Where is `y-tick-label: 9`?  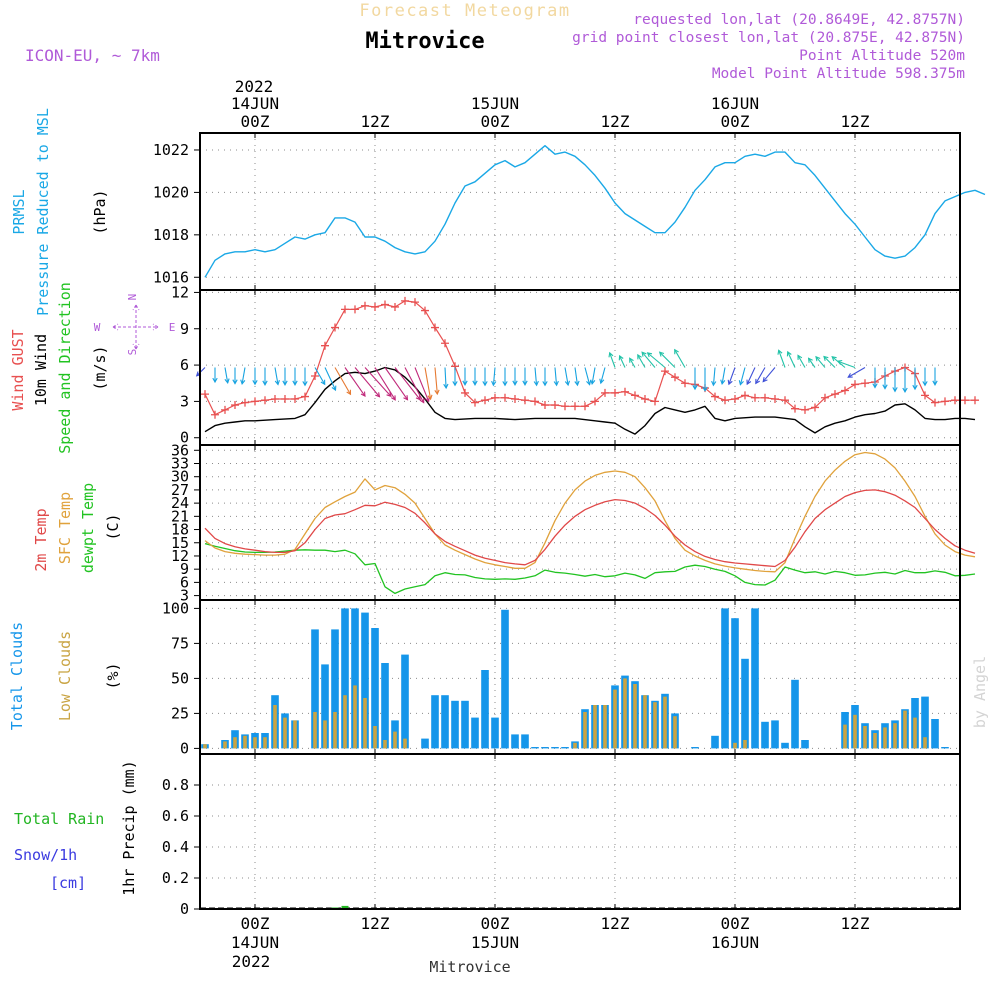 y-tick-label: 9 is located at coordinates (184, 569).